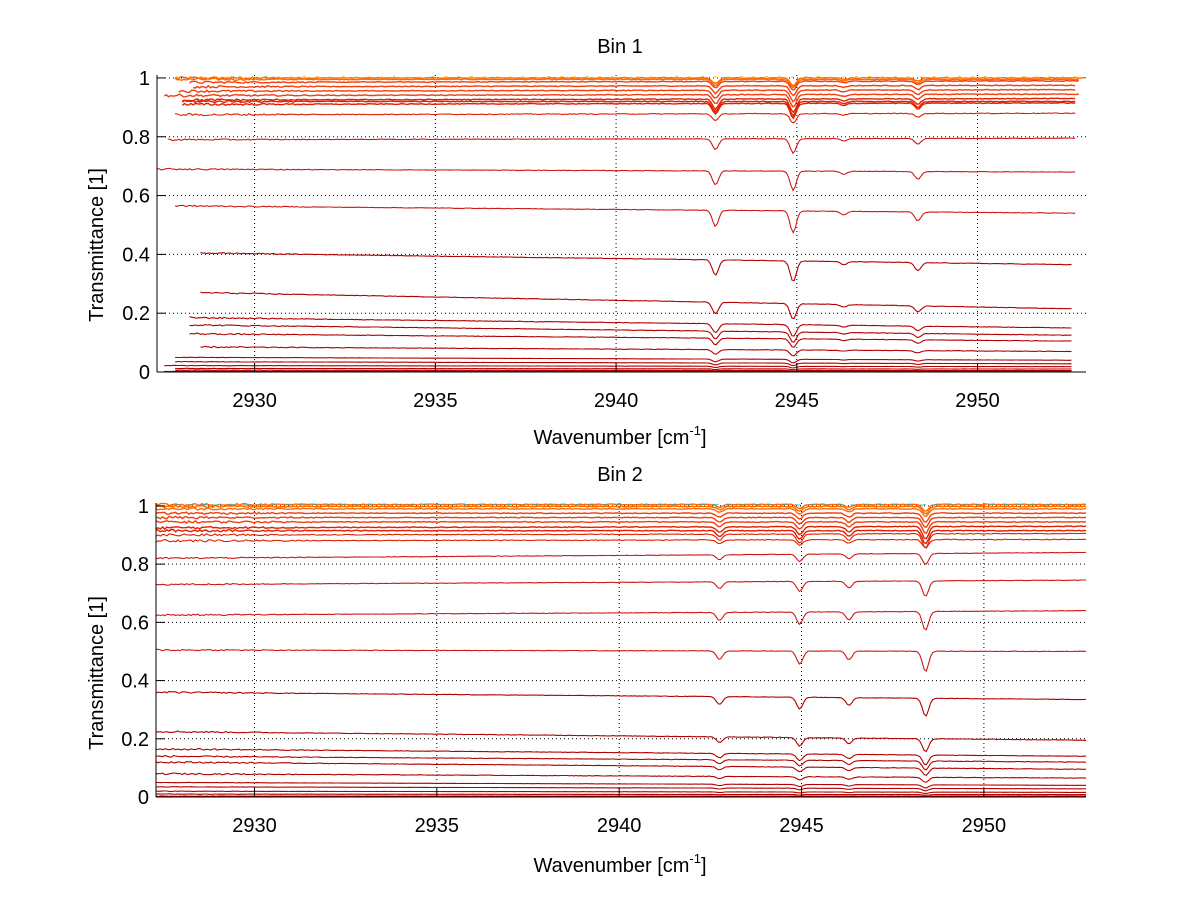 This screenshot has height=901, width=1200. I want to click on subplot-title: Bin 1, so click(620, 47).